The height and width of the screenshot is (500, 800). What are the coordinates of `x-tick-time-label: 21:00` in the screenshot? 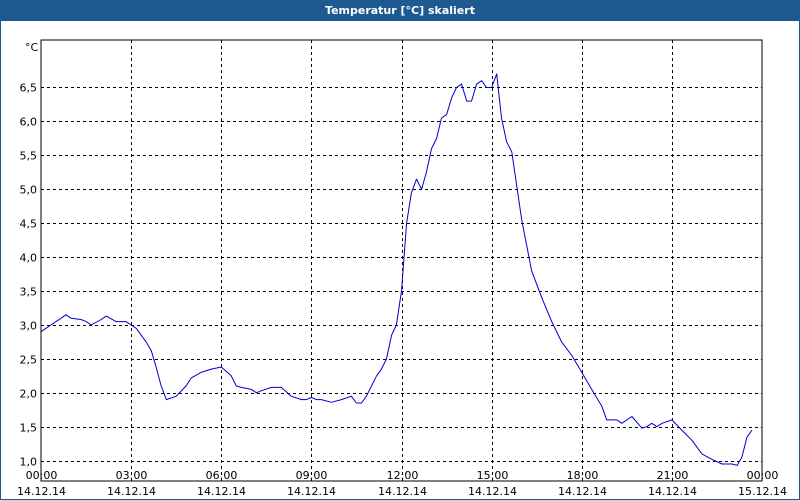 It's located at (673, 475).